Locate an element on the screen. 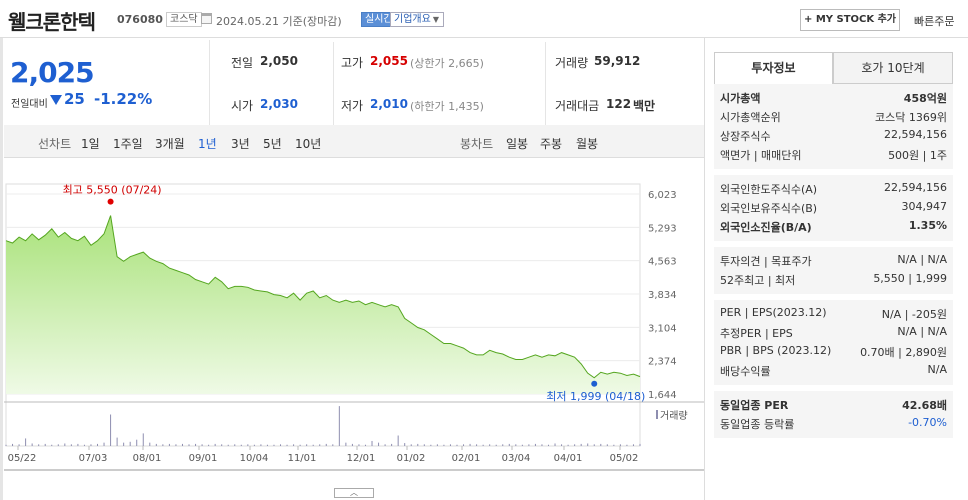 This screenshot has width=968, height=500. volume-value: 59,912 is located at coordinates (617, 61).